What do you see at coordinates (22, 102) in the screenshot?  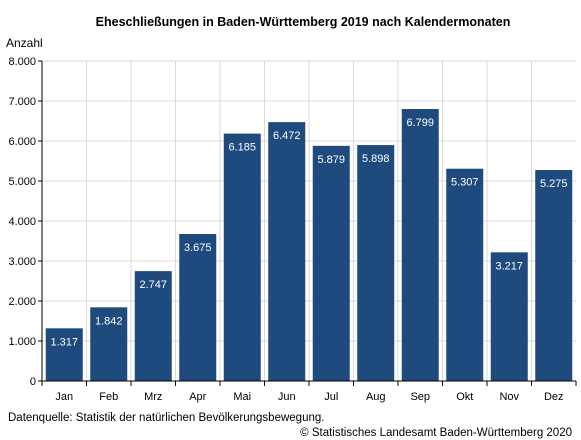 I see `y-tick-label: 7.000` at bounding box center [22, 102].